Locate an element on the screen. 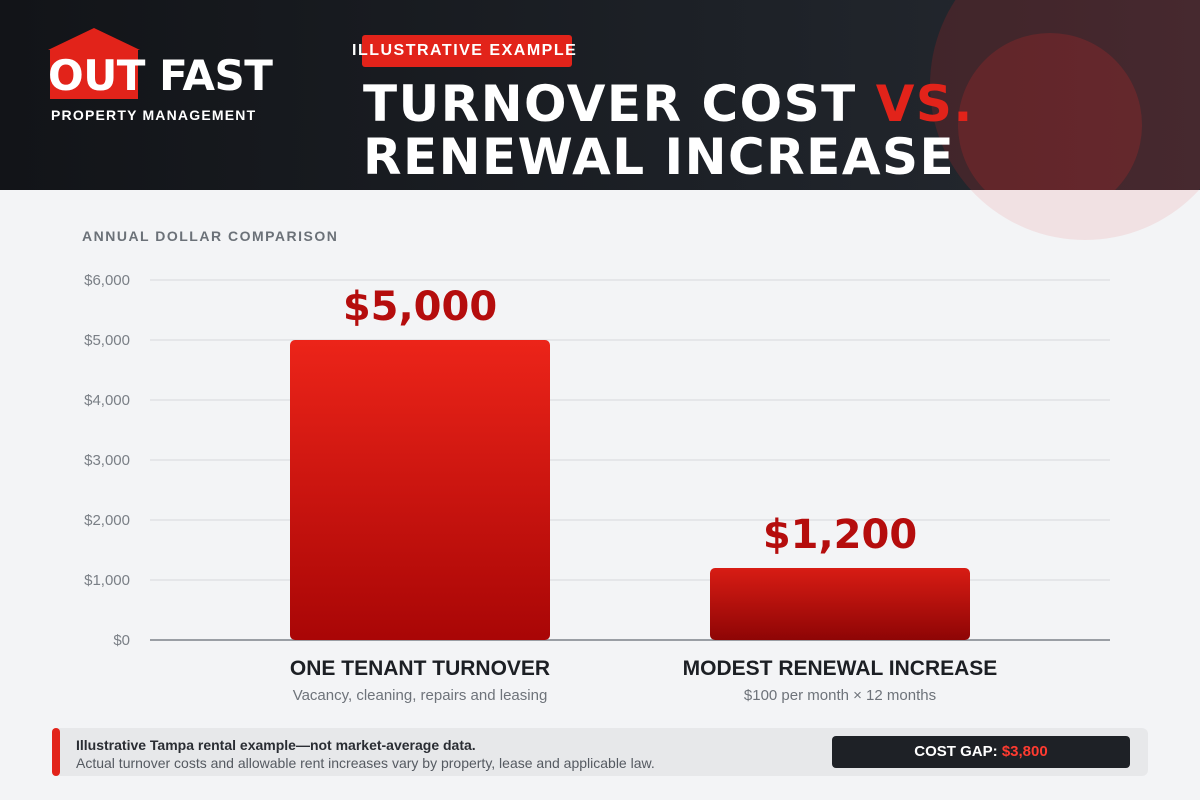 This screenshot has width=1200, height=800. bar-value-label: $5,000 is located at coordinates (420, 307).